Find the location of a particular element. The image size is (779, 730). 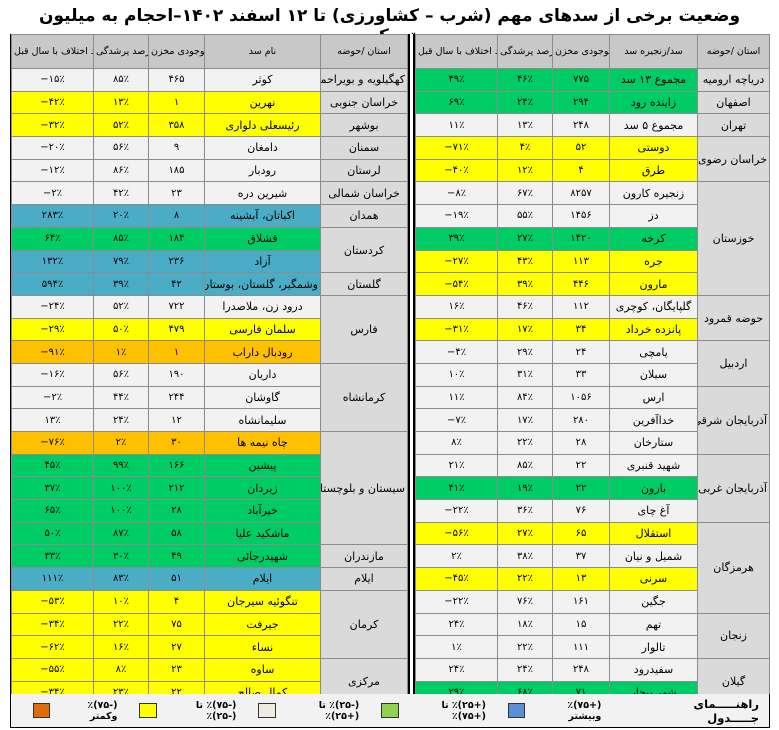

table-row: ۱۳٪ ۲۴٪ ۱۲ سلیمانشاه is located at coordinates (209, 420).